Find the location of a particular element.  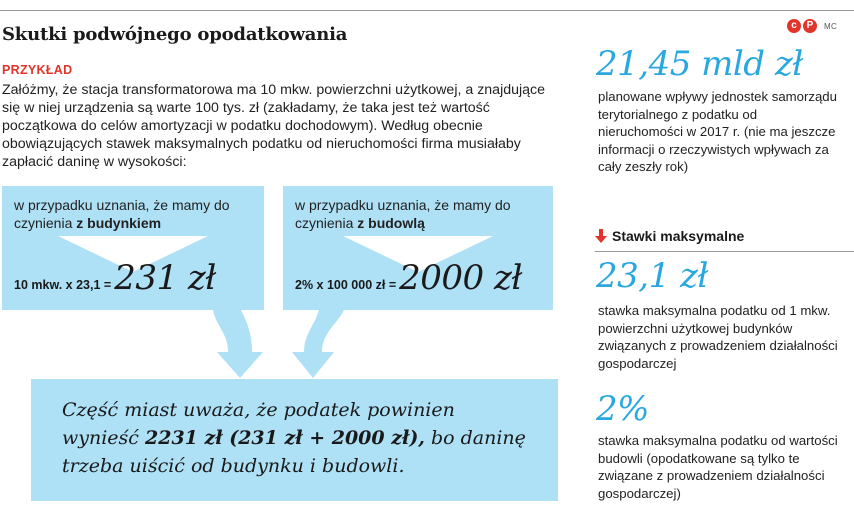

rates-header: Stawki maksymalne is located at coordinates (669, 236).